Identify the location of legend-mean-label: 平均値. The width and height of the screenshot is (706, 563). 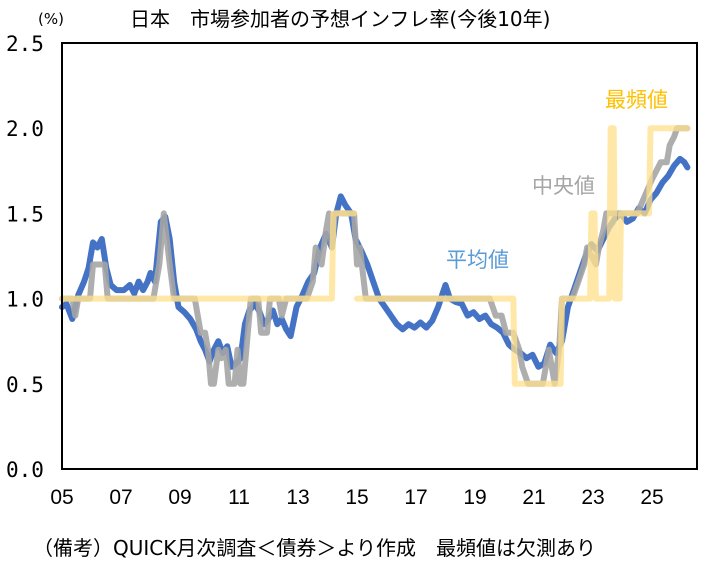
(477, 260).